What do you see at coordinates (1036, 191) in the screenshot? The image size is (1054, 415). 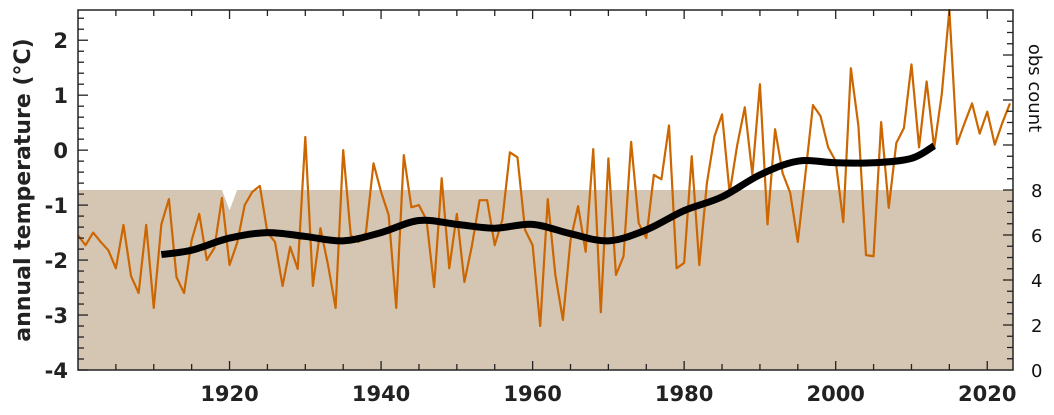 I see `y2-tick-label: 8` at bounding box center [1036, 191].